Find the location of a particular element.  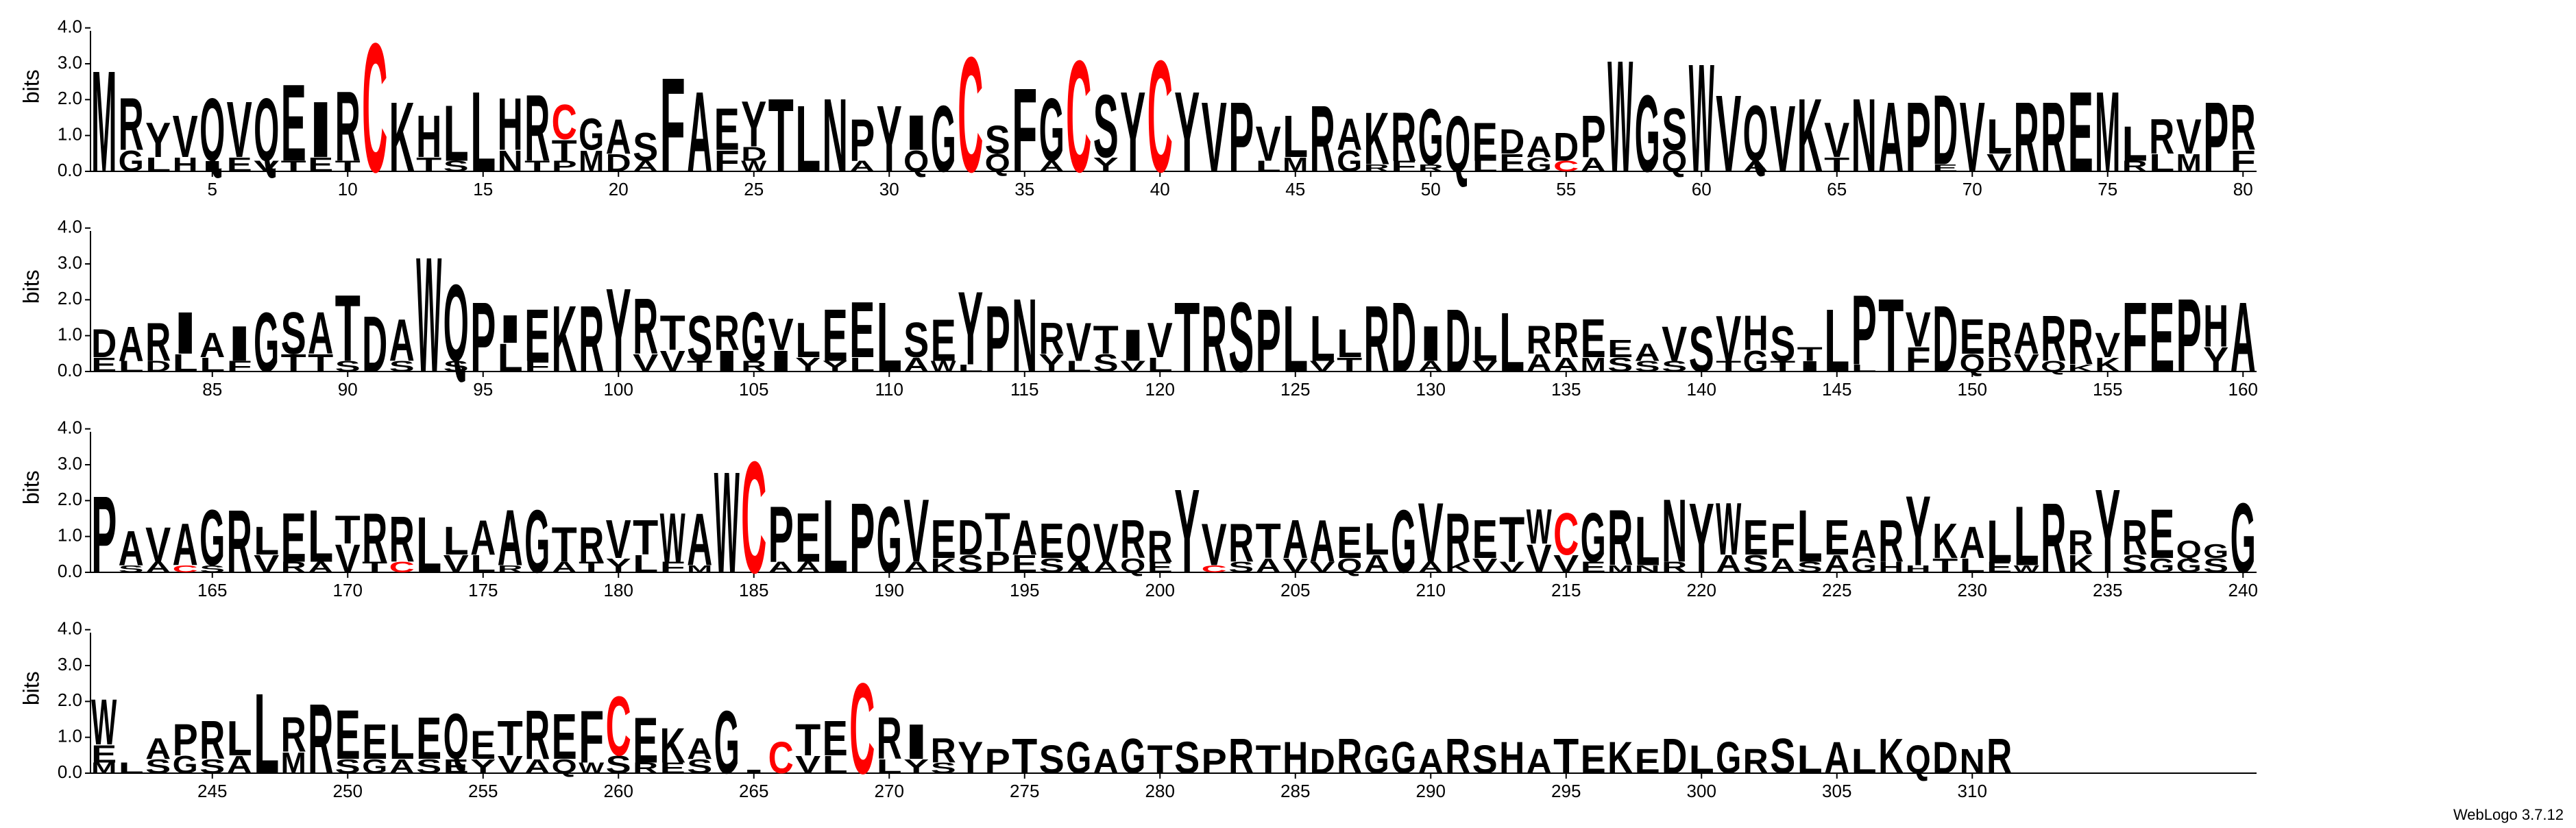

x-tick-label: 245 is located at coordinates (212, 791).